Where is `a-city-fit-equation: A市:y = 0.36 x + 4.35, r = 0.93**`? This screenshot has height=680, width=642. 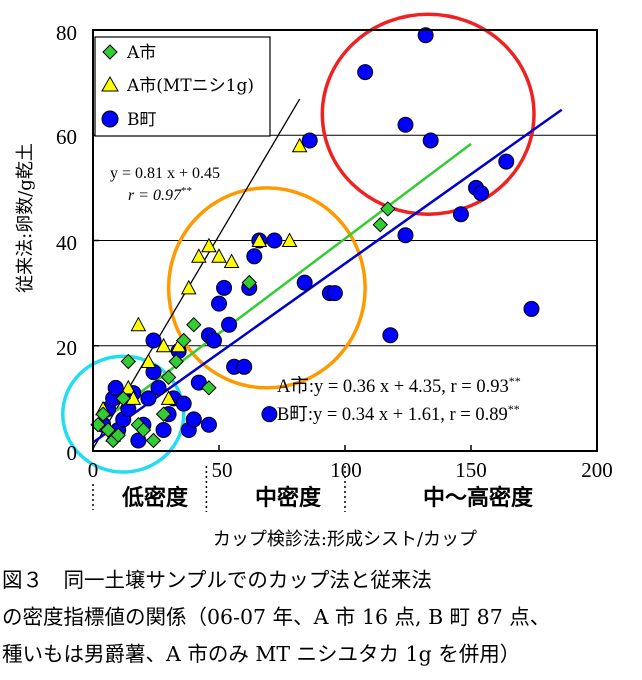
a-city-fit-equation: A市:y = 0.36 x + 4.35, r = 0.93** is located at coordinates (399, 385).